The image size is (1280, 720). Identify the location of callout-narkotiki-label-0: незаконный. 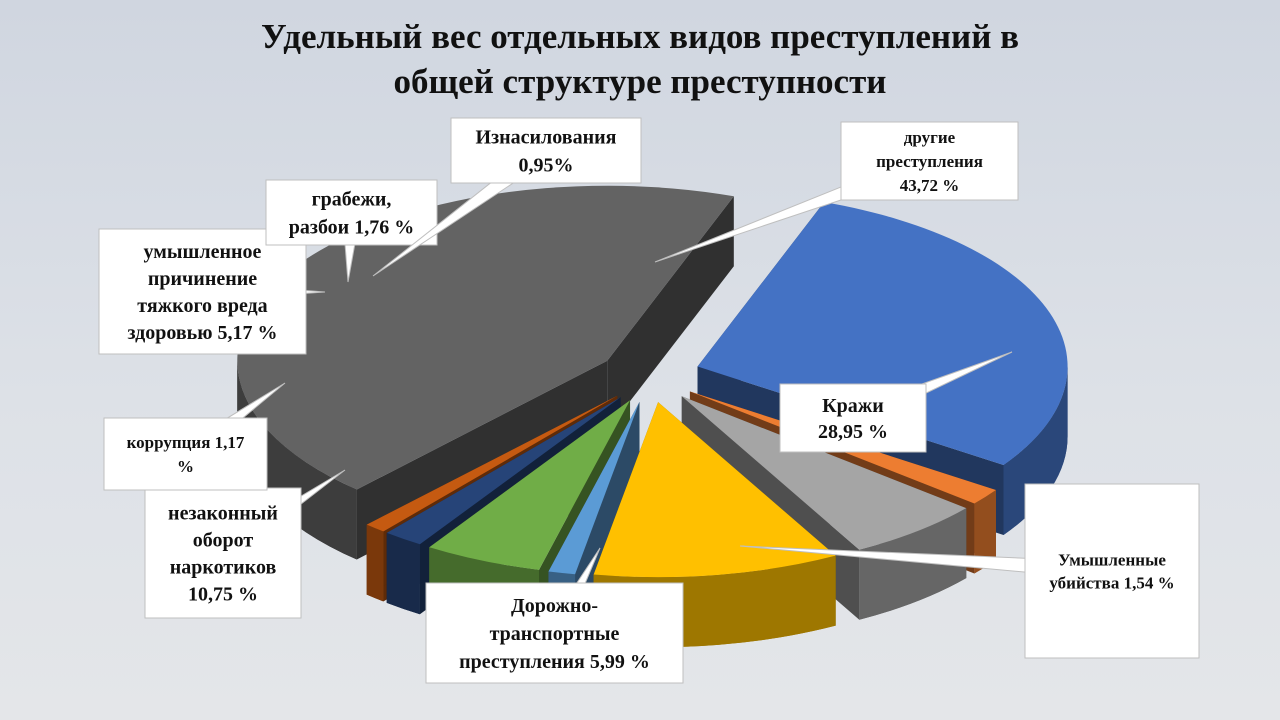
(223, 514).